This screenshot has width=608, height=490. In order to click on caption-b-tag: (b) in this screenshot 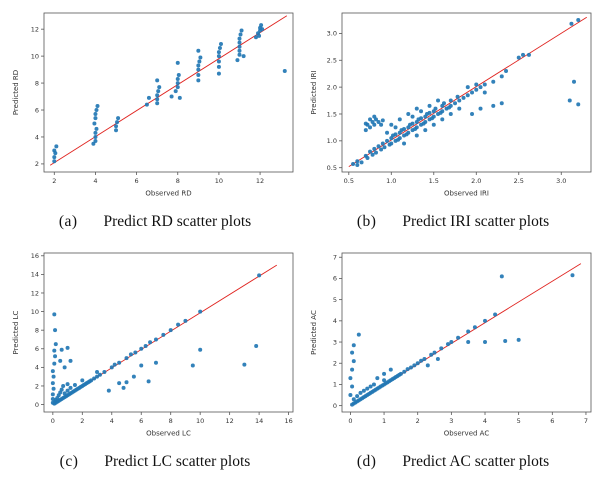, I will do `click(366, 221)`.